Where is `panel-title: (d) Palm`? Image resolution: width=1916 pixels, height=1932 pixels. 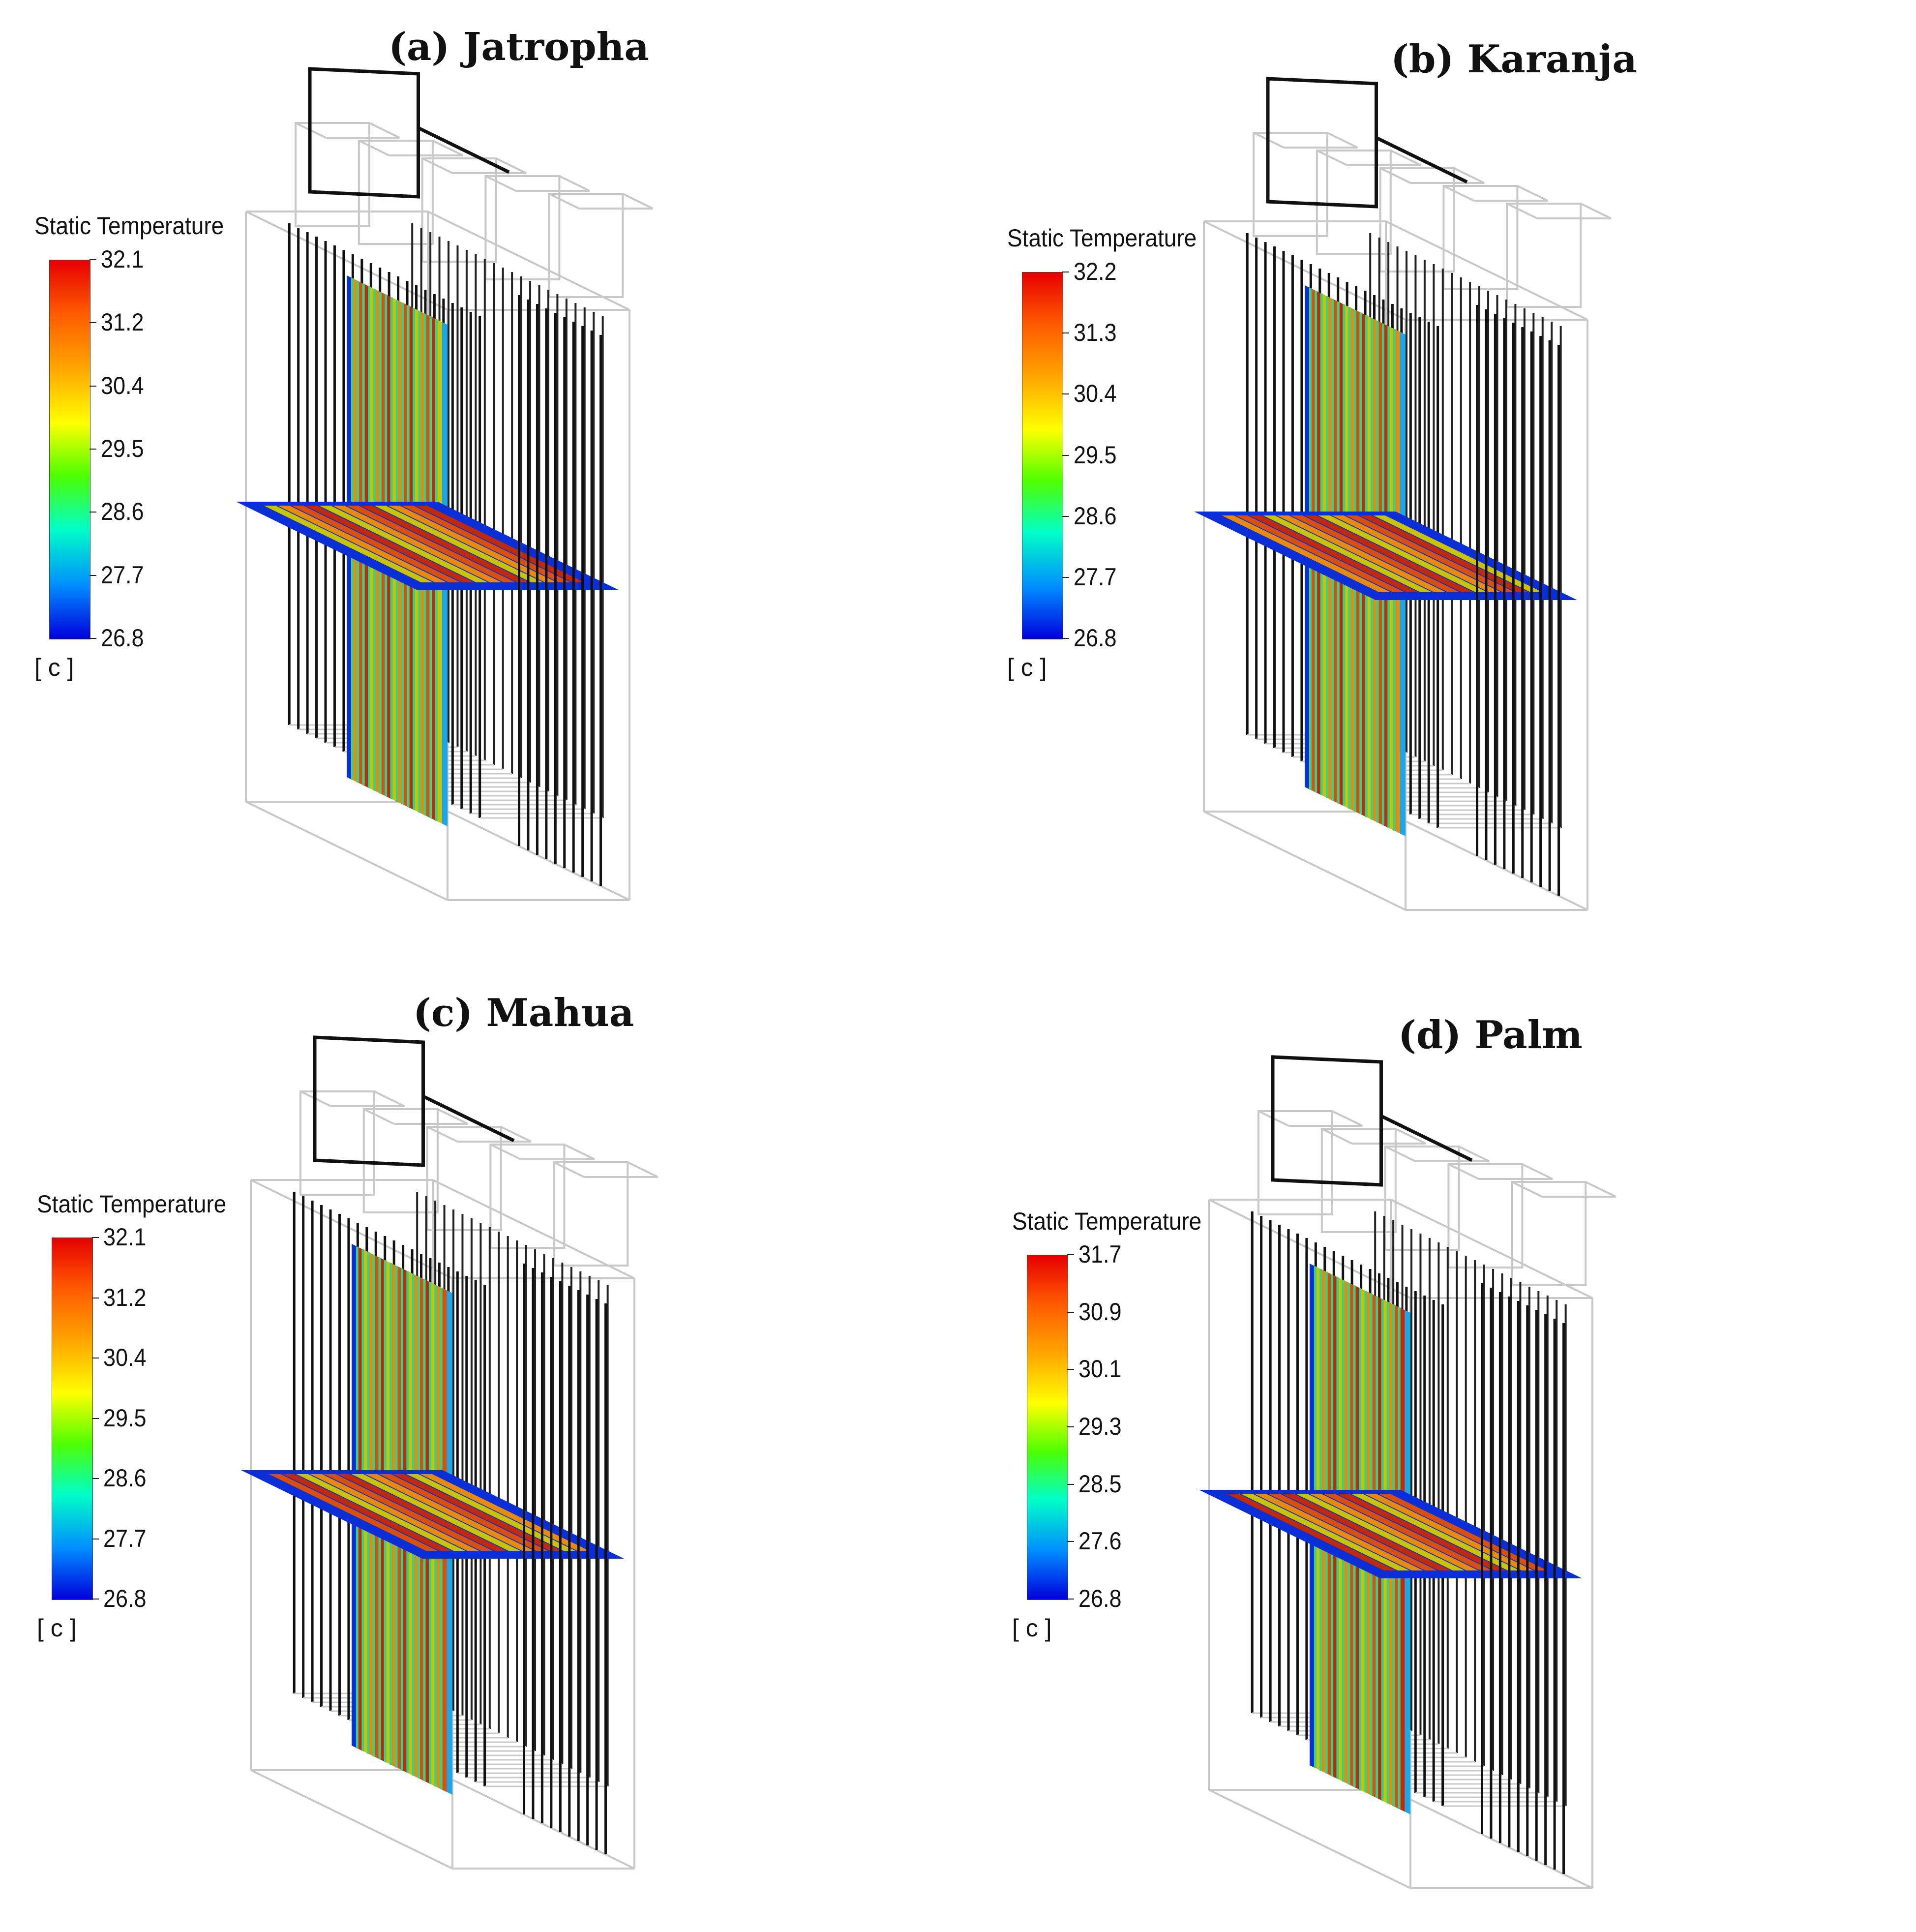 panel-title: (d) Palm is located at coordinates (1490, 1035).